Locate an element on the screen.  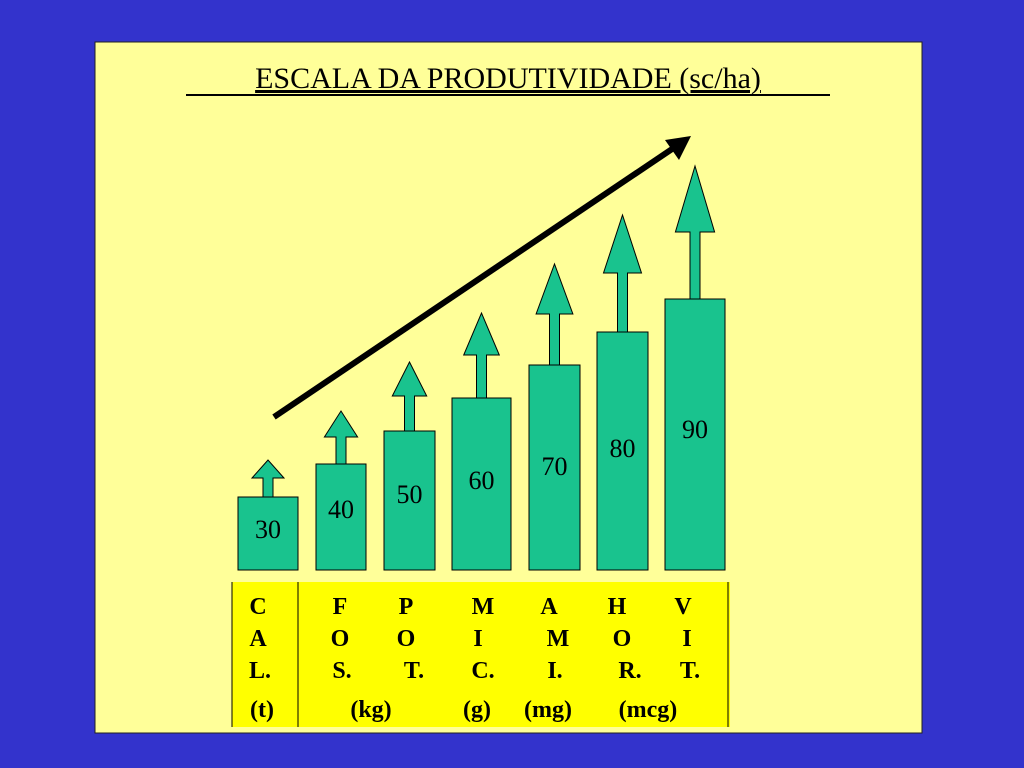
table-letter: I. is located at coordinates (554, 671).